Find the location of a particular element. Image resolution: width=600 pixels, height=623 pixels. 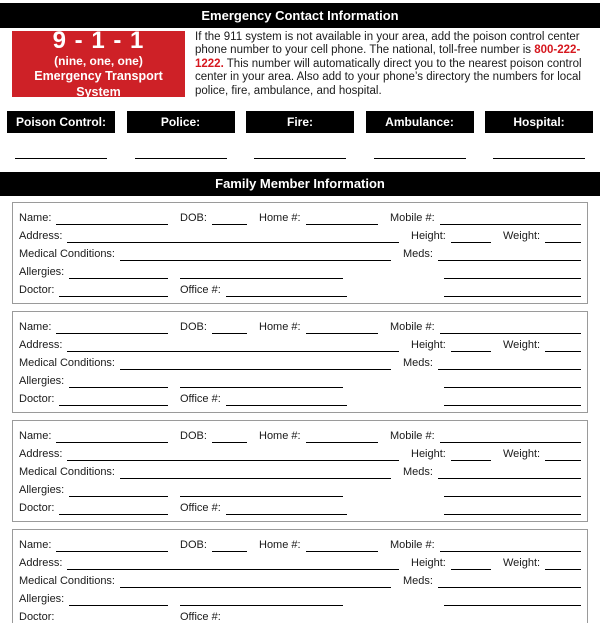

family-member-block: Name: DOB: Home #: Mobile #: Address: is located at coordinates (300, 576).